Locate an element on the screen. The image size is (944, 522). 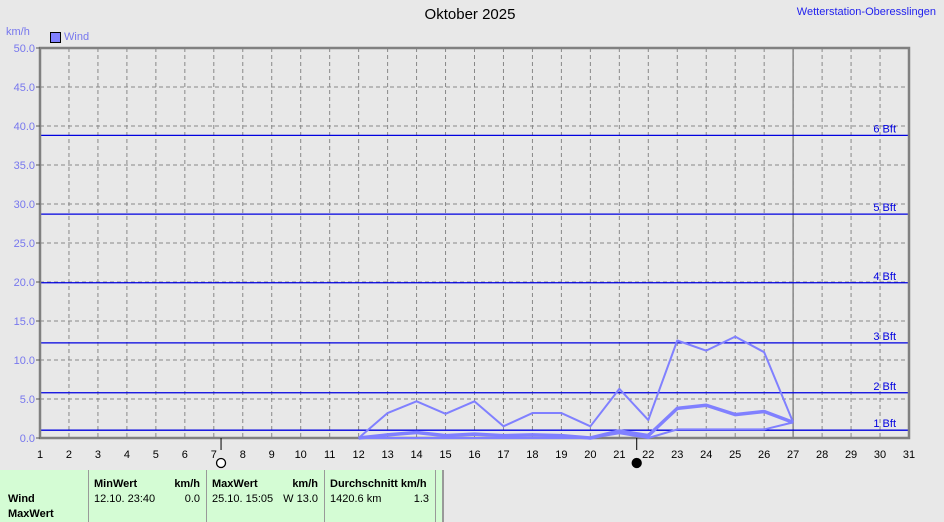
y-axis-unit: km/h is located at coordinates (18, 32).